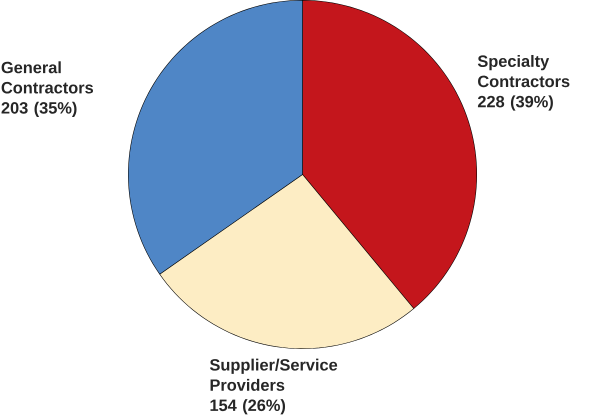 The image size is (615, 415). I want to click on data-label: 228 (39%), so click(515, 103).